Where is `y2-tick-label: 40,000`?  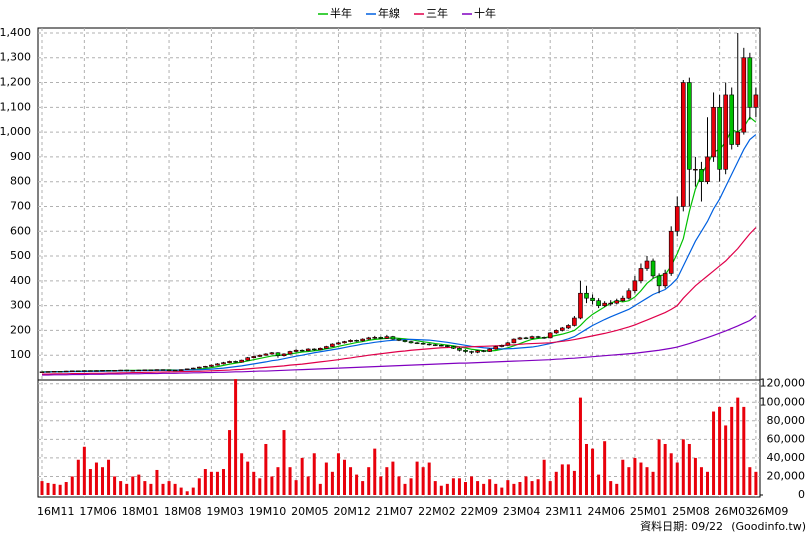 y2-tick-label: 40,000 is located at coordinates (786, 457).